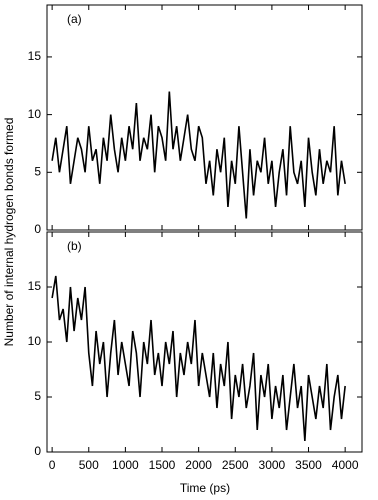 The image size is (378, 500). I want to click on x-axis-label: Time (ps), so click(205, 488).